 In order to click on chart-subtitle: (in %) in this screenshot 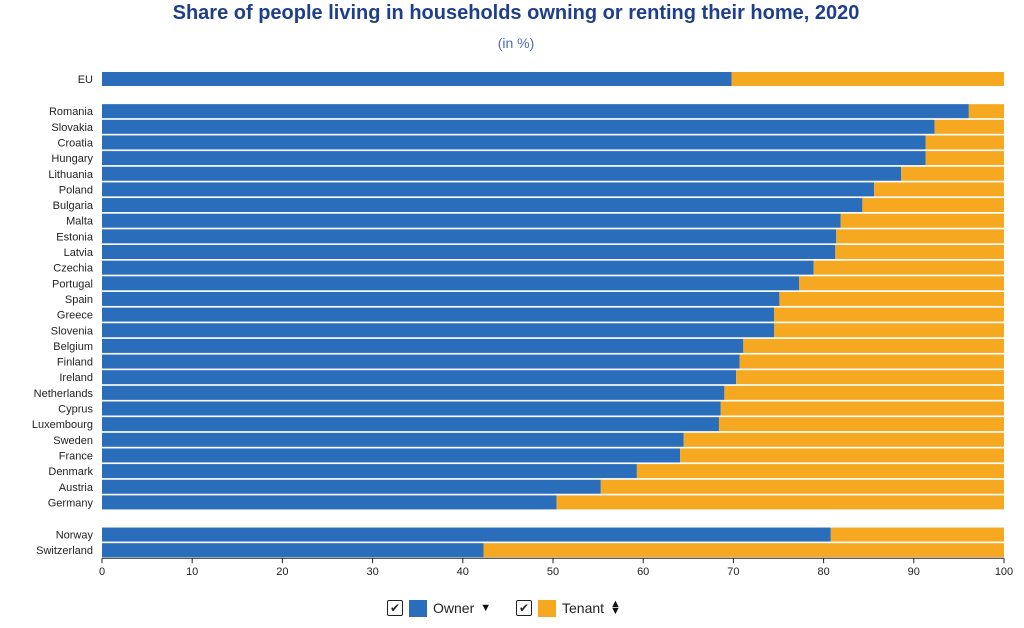, I will do `click(516, 43)`.